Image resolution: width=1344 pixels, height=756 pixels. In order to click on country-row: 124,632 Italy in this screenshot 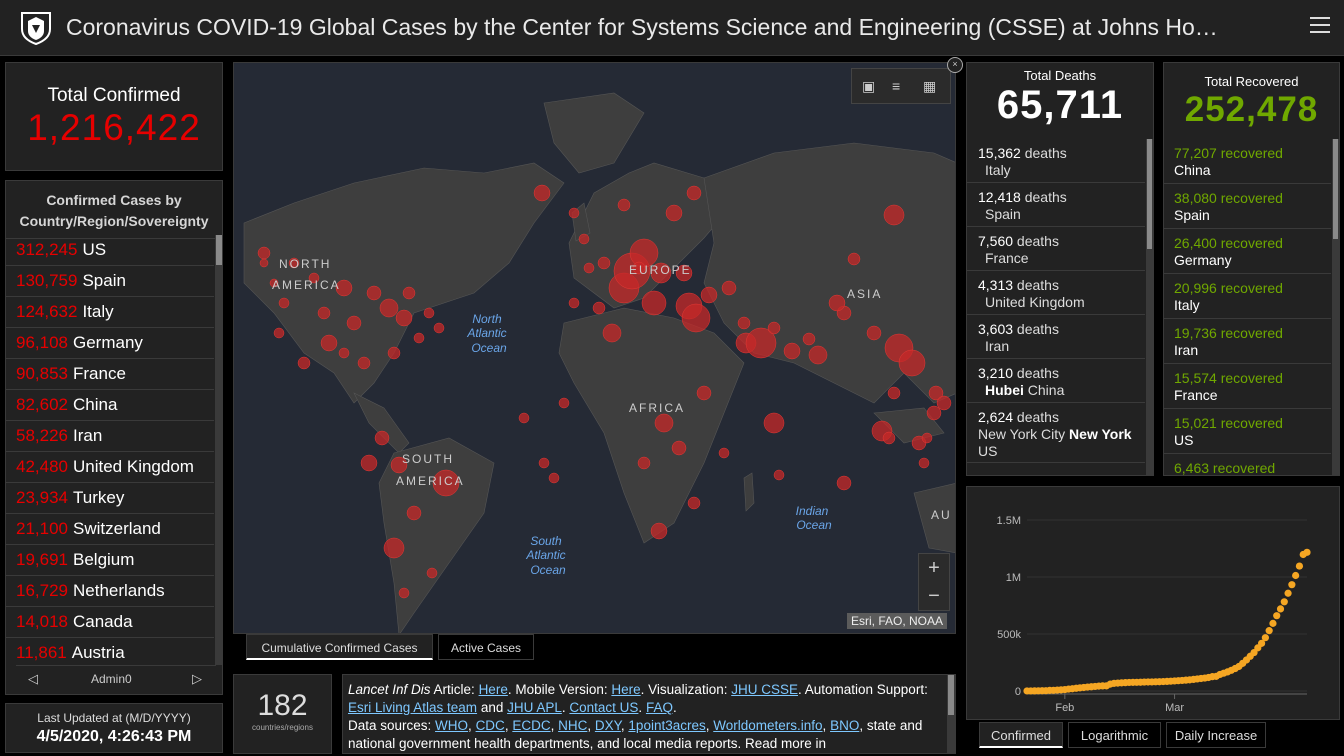, I will do `click(110, 312)`.